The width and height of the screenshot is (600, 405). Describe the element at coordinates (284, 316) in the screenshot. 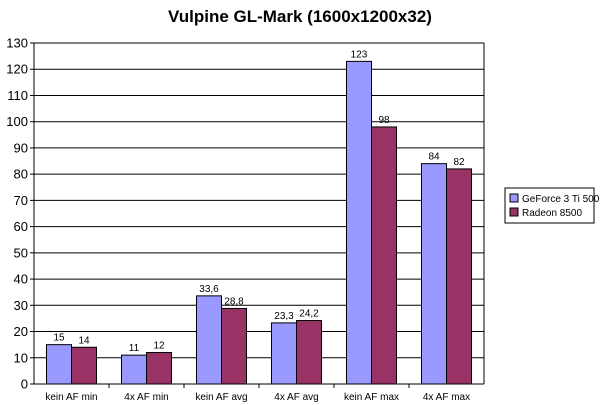

I see `data-label: 23,3` at that location.